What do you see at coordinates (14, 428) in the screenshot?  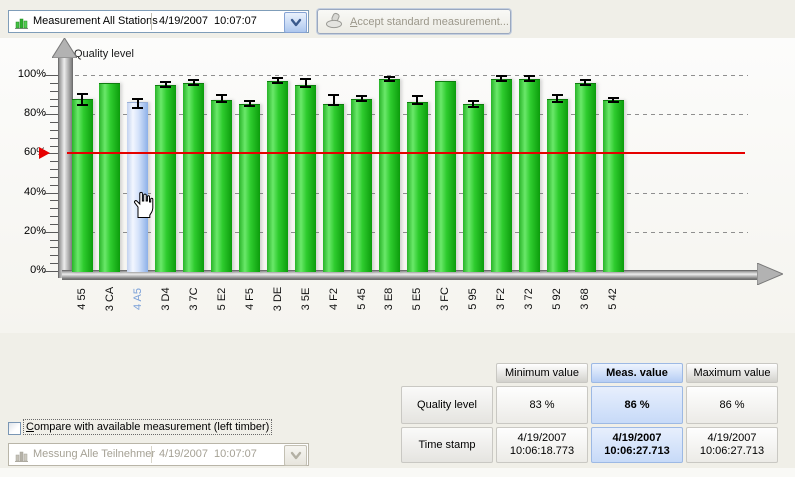 I see `compare-checkbox` at bounding box center [14, 428].